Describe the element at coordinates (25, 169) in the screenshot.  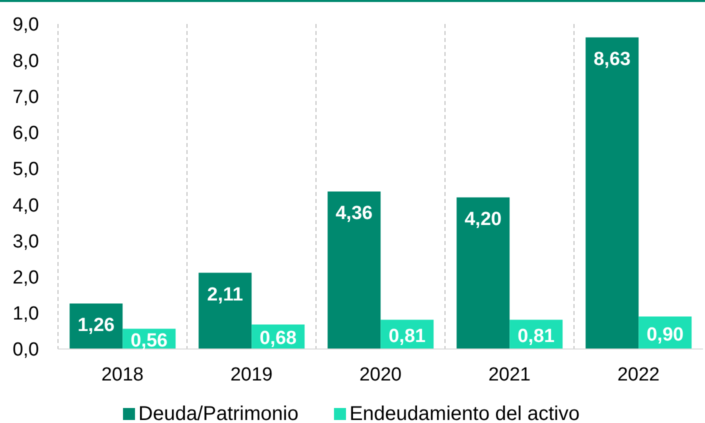
I see `y-tick-label: 5,0` at that location.